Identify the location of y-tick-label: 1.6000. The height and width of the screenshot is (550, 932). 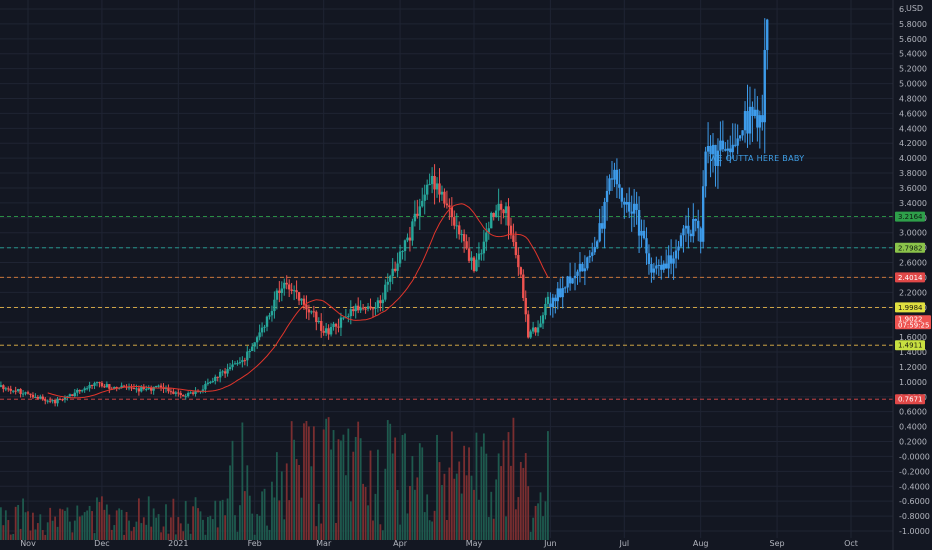
(913, 337).